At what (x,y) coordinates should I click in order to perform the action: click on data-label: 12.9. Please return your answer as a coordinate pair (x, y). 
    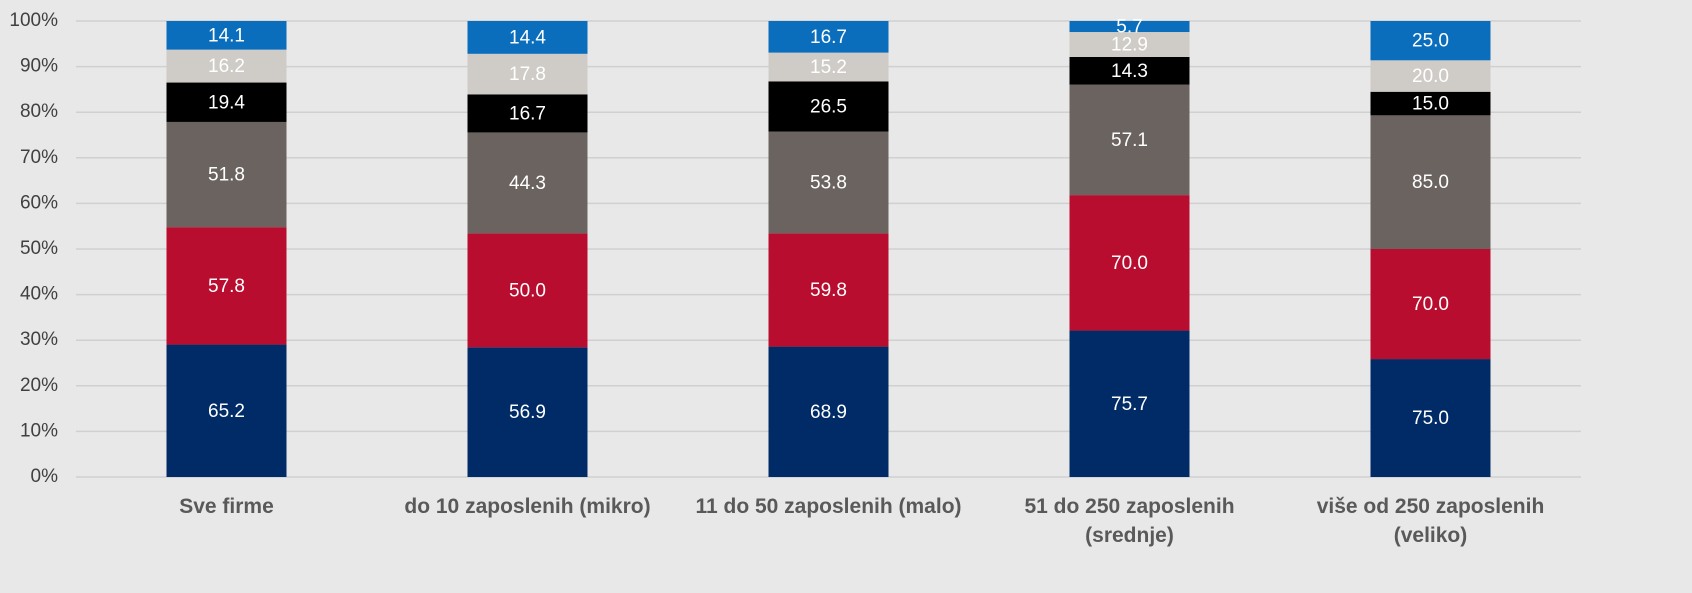
    Looking at the image, I should click on (1129, 45).